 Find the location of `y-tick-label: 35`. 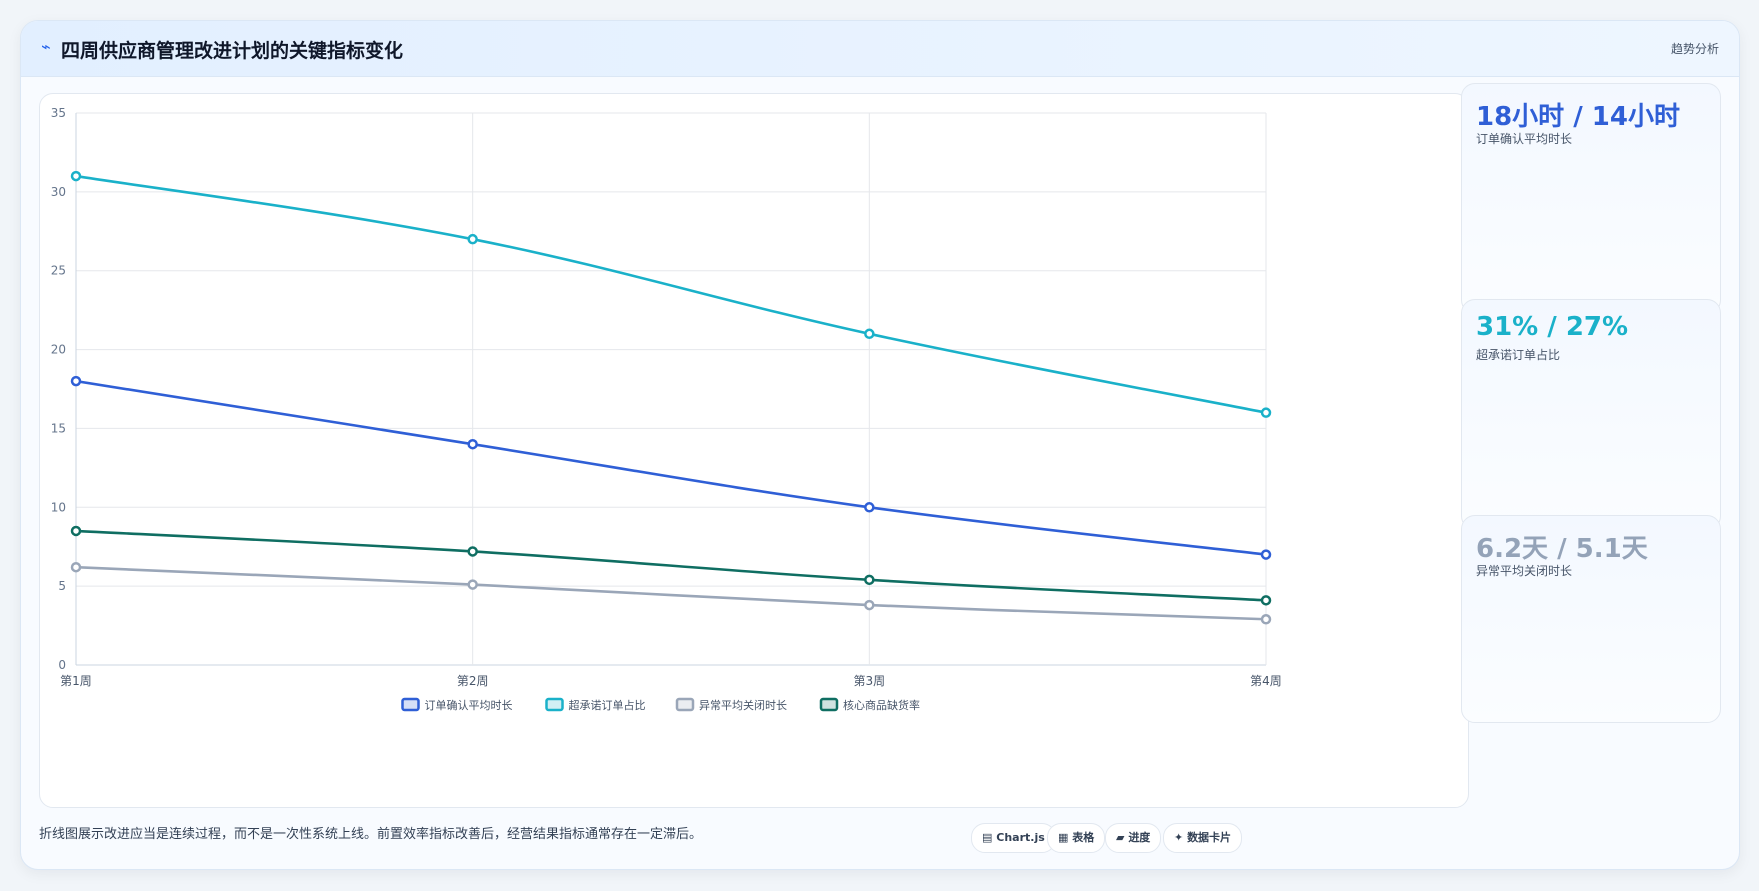

y-tick-label: 35 is located at coordinates (58, 113).